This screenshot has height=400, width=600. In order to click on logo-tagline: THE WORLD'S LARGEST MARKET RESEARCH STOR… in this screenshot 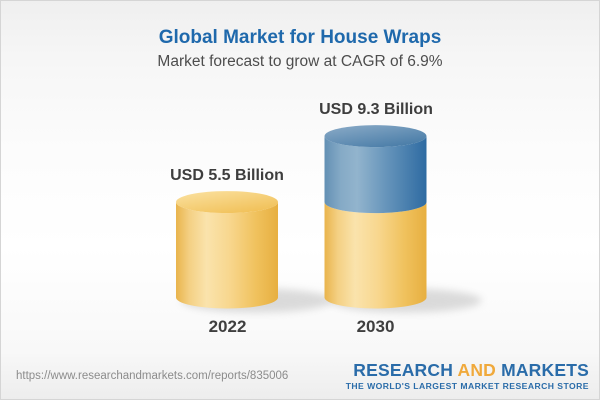, I will do `click(467, 386)`.